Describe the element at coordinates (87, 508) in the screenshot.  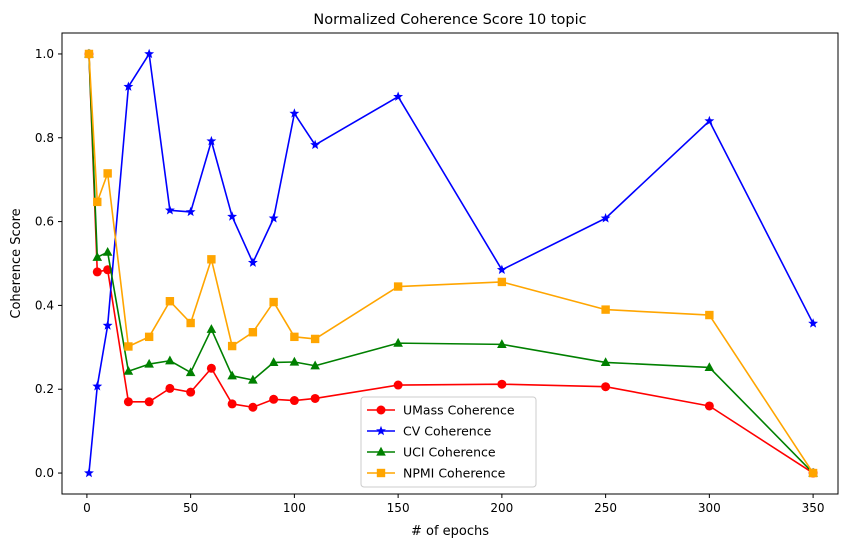
I see `x-tick-label: 0` at that location.